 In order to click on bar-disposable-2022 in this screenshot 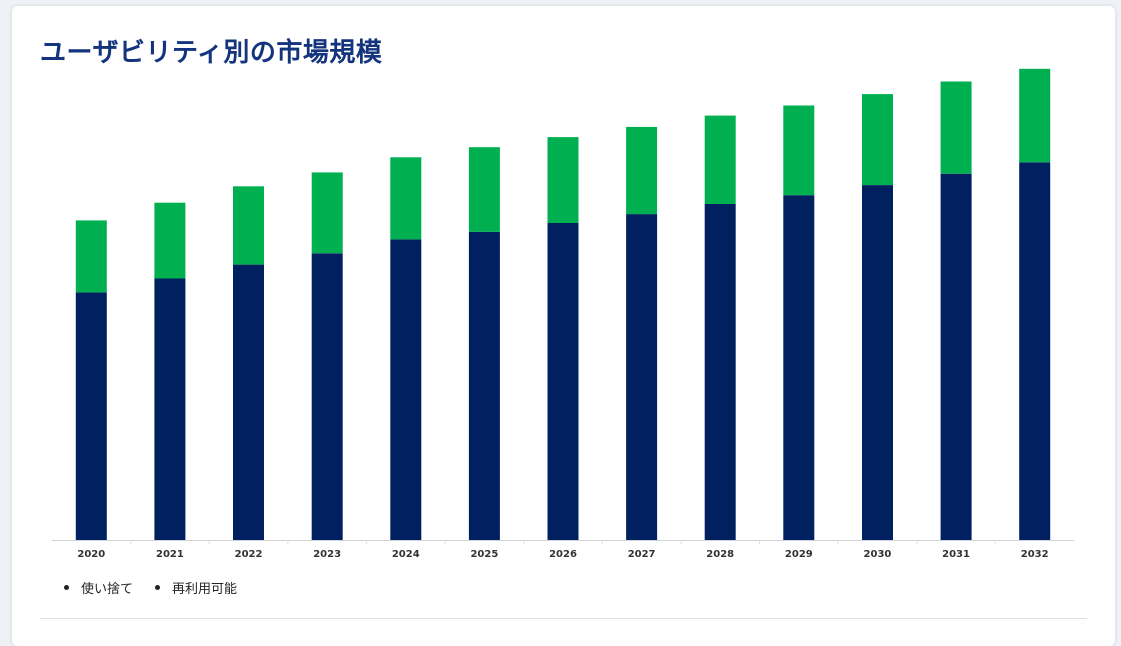, I will do `click(248, 402)`.